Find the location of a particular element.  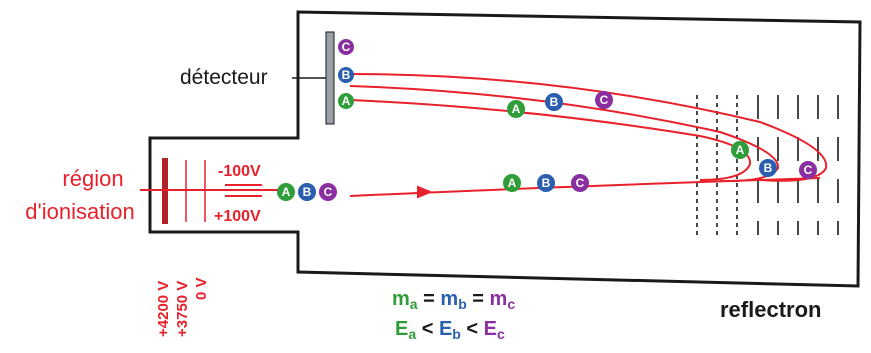

ion-b-reflectron-letter: B is located at coordinates (768, 168).